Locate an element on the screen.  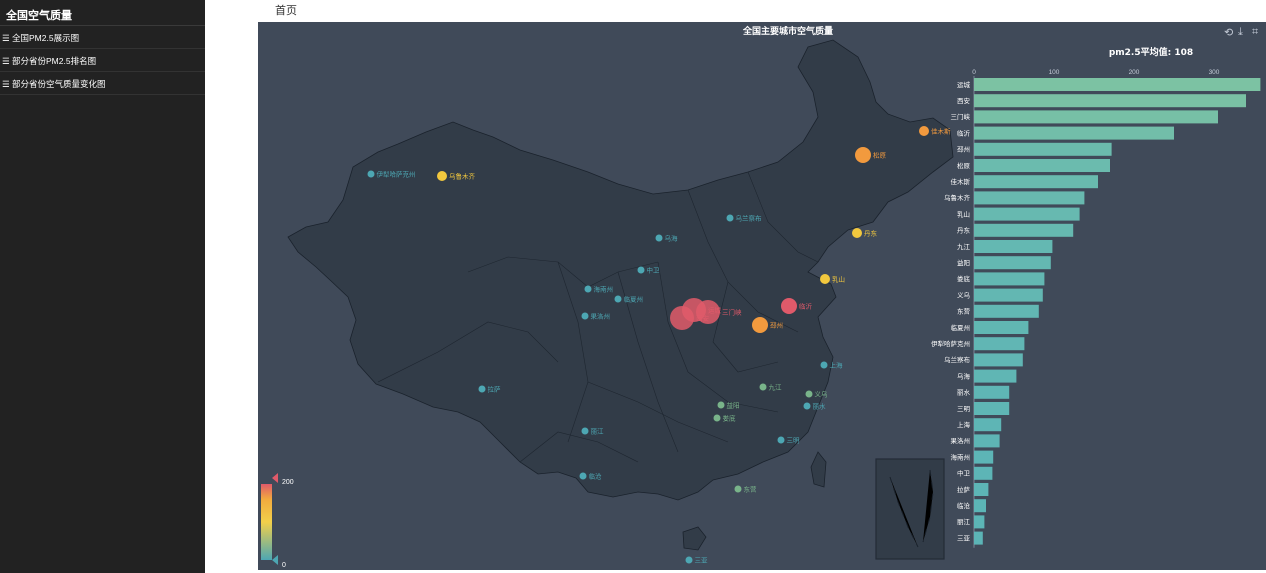
top-bar: 首页 is located at coordinates (735, 11).